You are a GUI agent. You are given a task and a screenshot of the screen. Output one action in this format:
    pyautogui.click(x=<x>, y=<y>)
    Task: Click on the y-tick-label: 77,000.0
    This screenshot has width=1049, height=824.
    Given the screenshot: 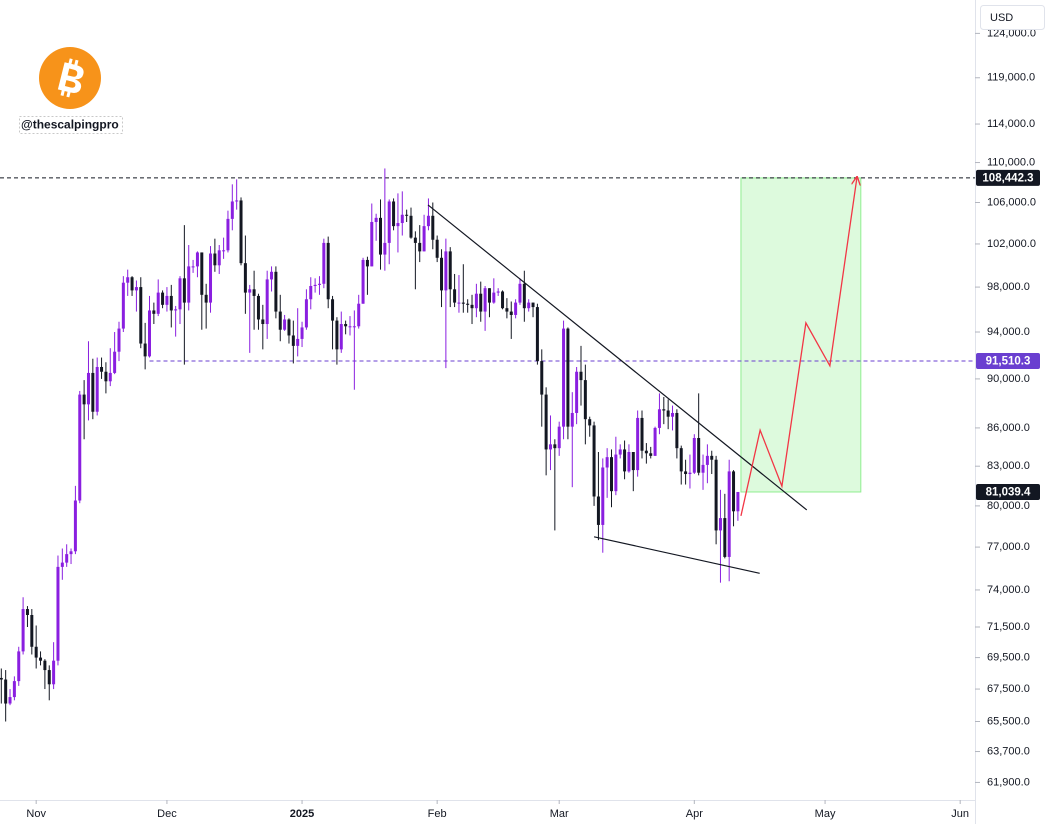 What is the action you would take?
    pyautogui.click(x=1008, y=547)
    